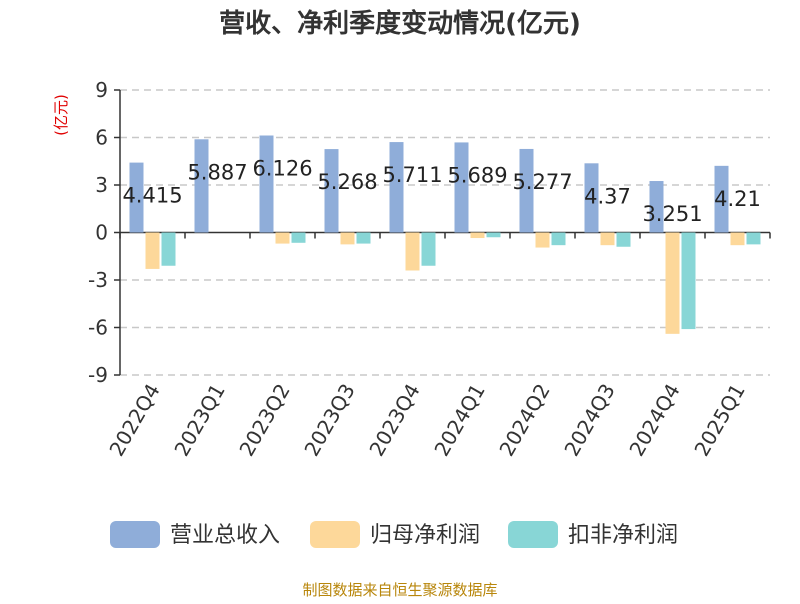  Describe the element at coordinates (101, 138) in the screenshot. I see `y-tick-label: 6` at that location.